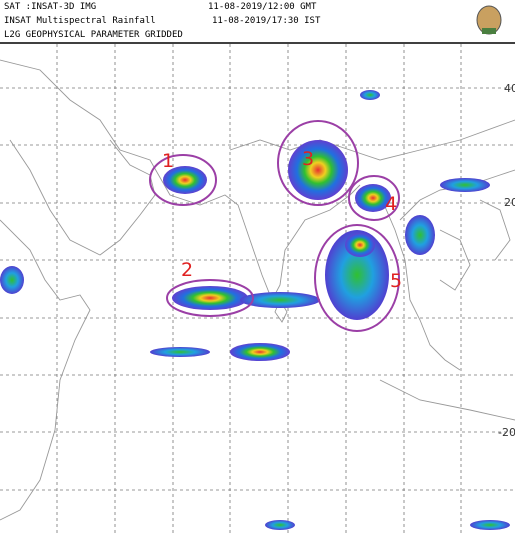  I want to click on header-level: L2G GEOPHYSICAL PARAMETER GRIDDED, so click(93, 35).